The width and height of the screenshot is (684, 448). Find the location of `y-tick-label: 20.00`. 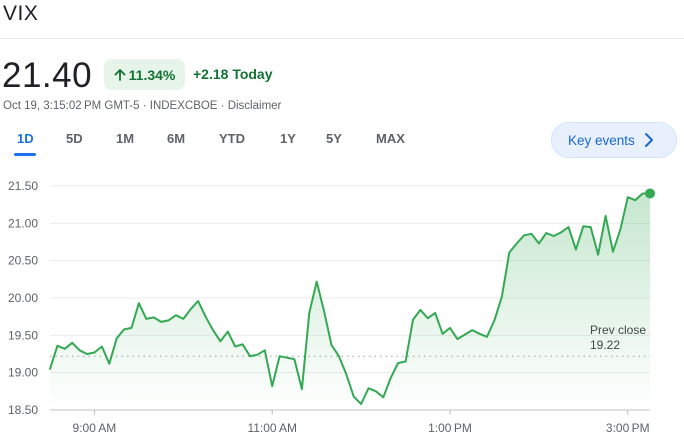

y-tick-label: 20.00 is located at coordinates (23, 298).